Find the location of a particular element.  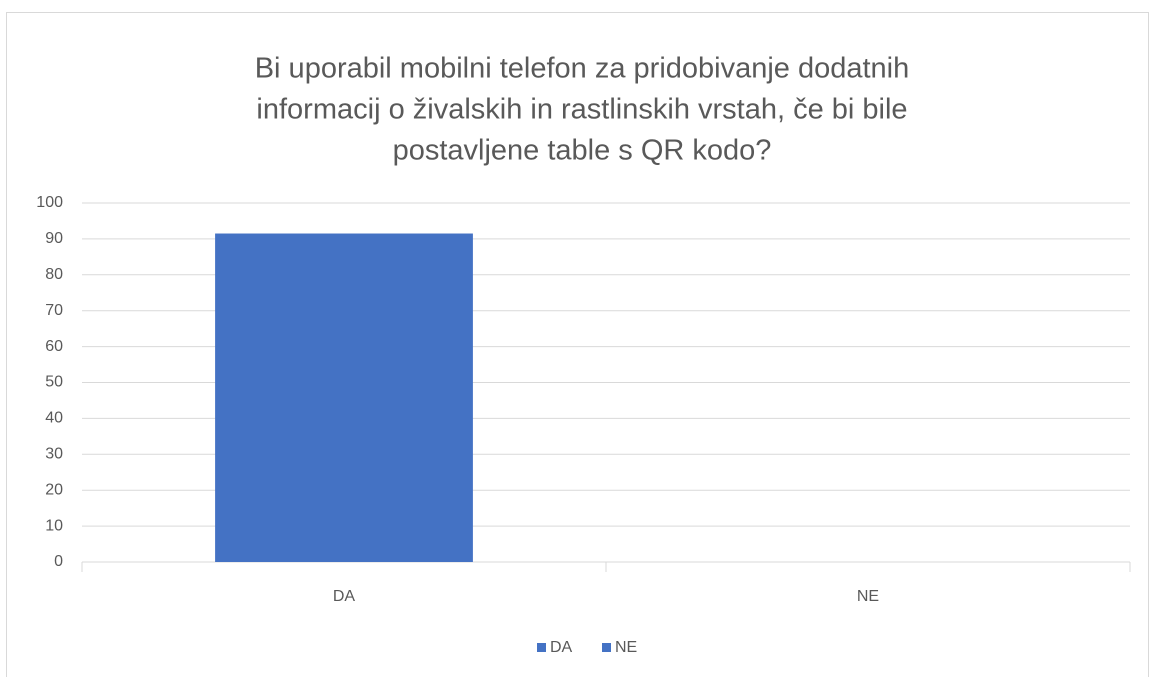

y-tick-label: 90 is located at coordinates (54, 238).